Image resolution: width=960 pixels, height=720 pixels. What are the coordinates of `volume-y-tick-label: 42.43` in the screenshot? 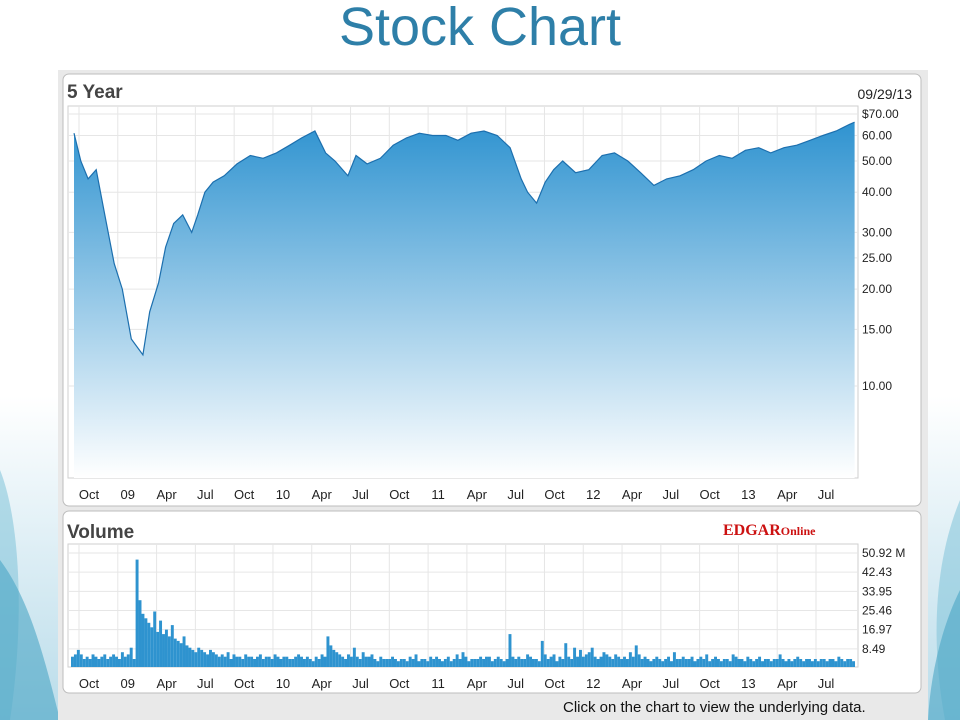 It's located at (877, 572).